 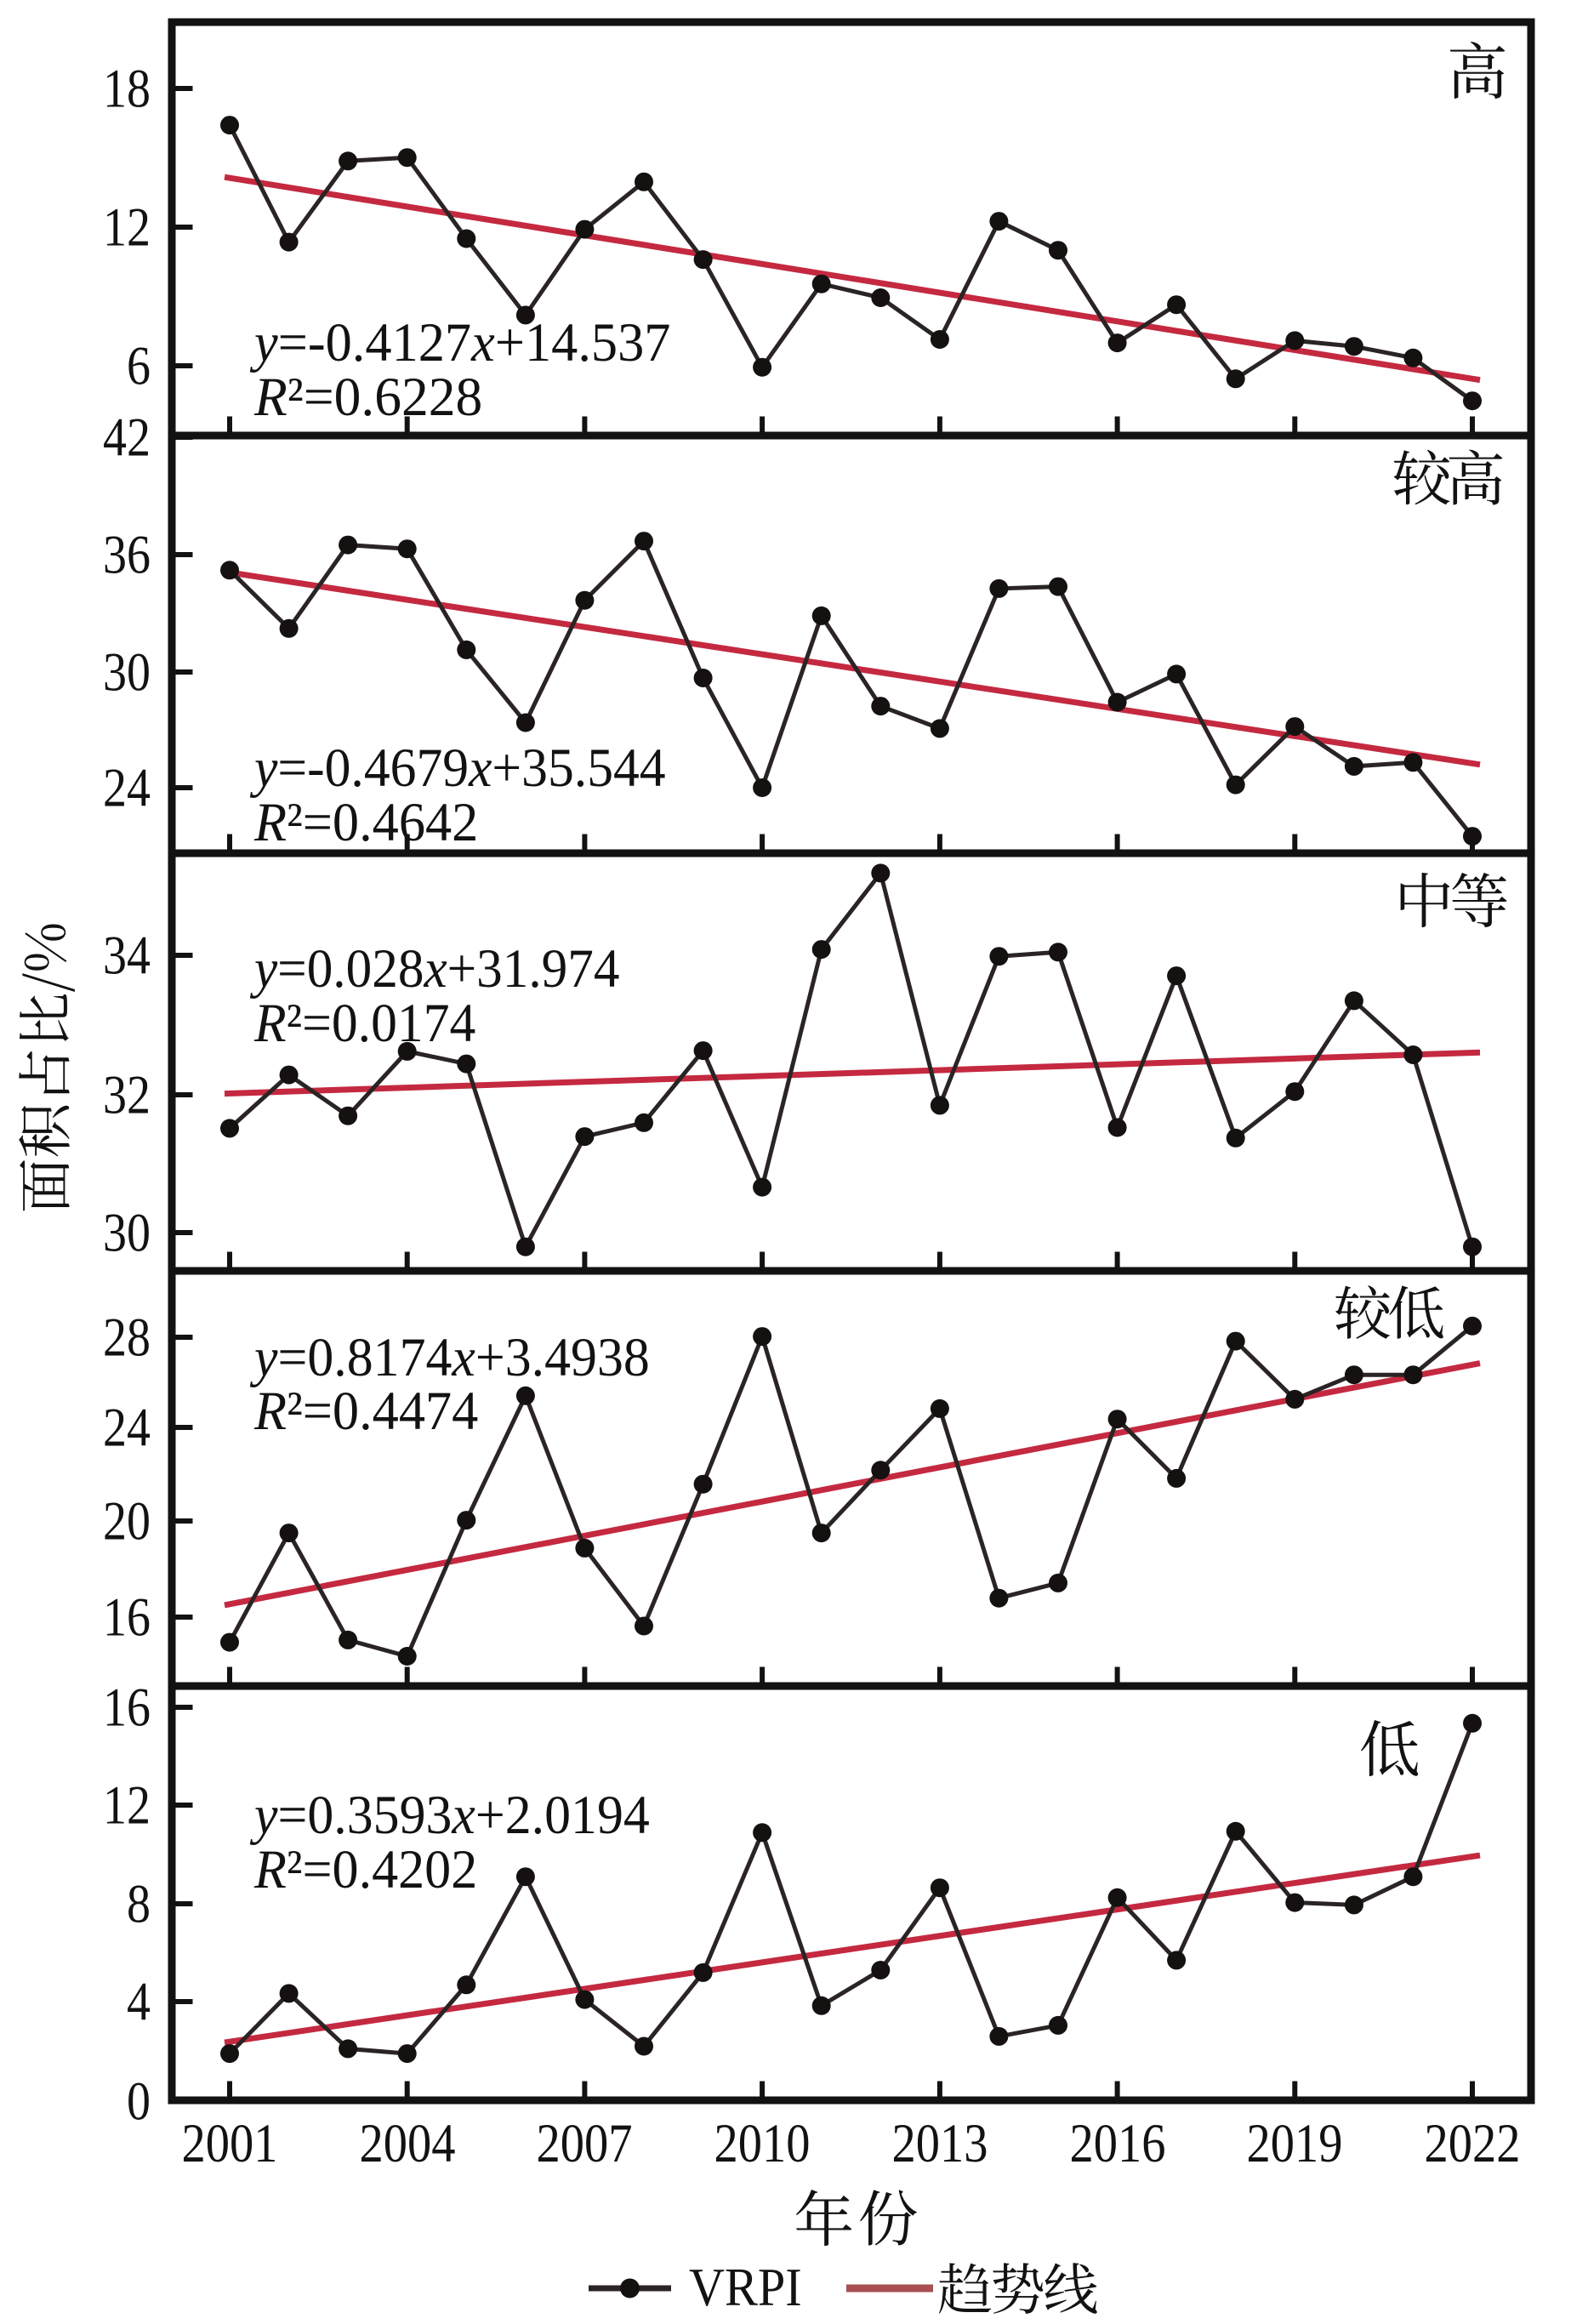 What do you see at coordinates (127, 555) in the screenshot?
I see `svg-text: 36` at bounding box center [127, 555].